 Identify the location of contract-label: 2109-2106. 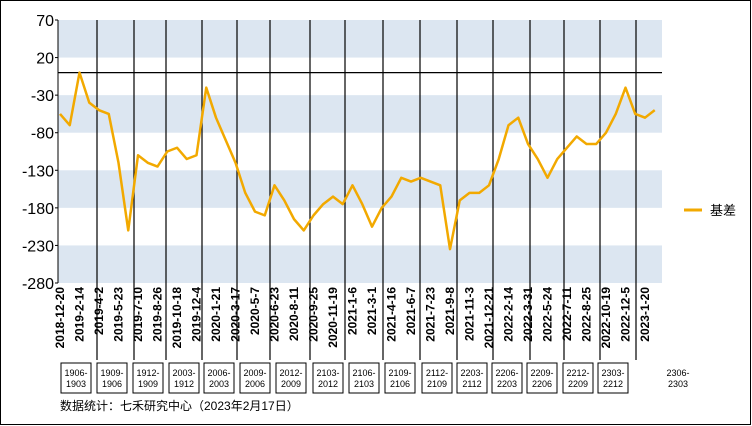
(399, 378).